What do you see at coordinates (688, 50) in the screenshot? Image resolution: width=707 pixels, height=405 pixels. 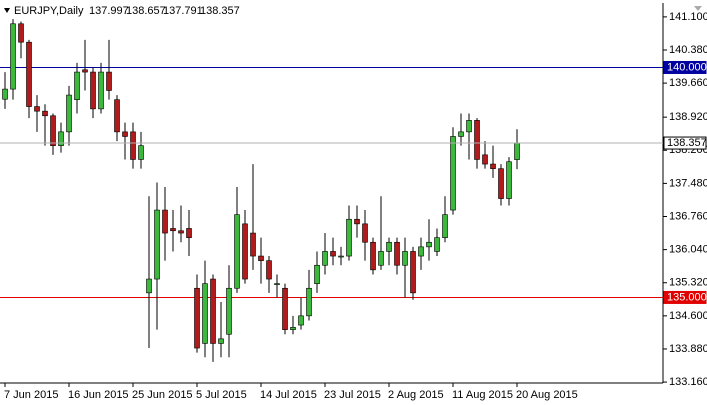 I see `y-tick-label: 140.380` at bounding box center [688, 50].